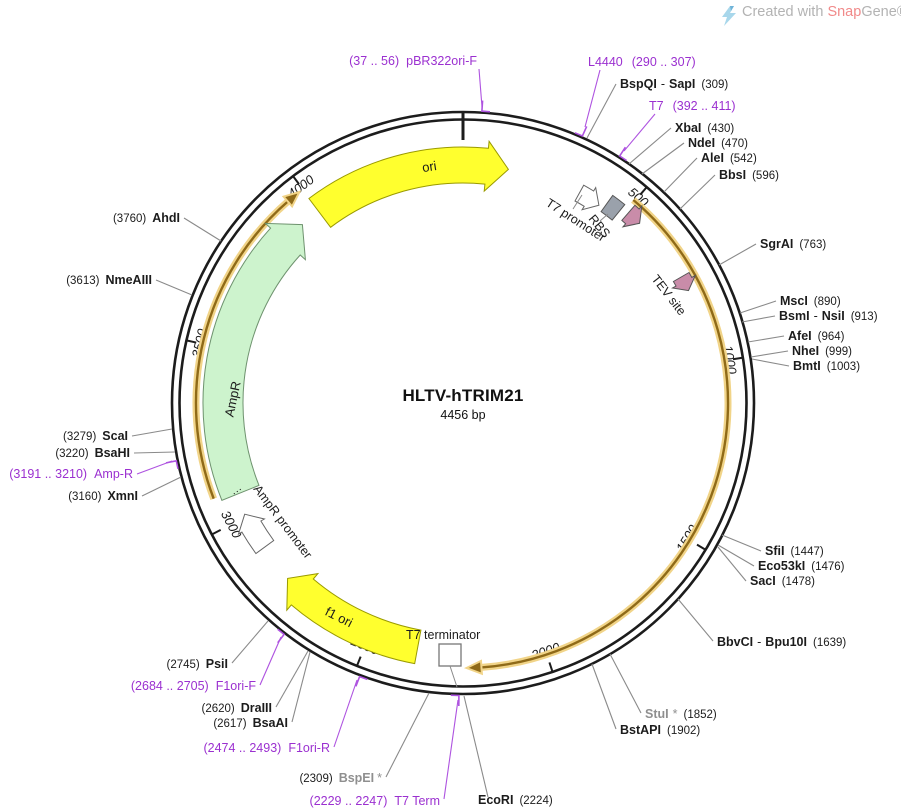 This screenshot has width=901, height=810. I want to click on enzyme-leader-bbvci-bpu10i, so click(695, 620).